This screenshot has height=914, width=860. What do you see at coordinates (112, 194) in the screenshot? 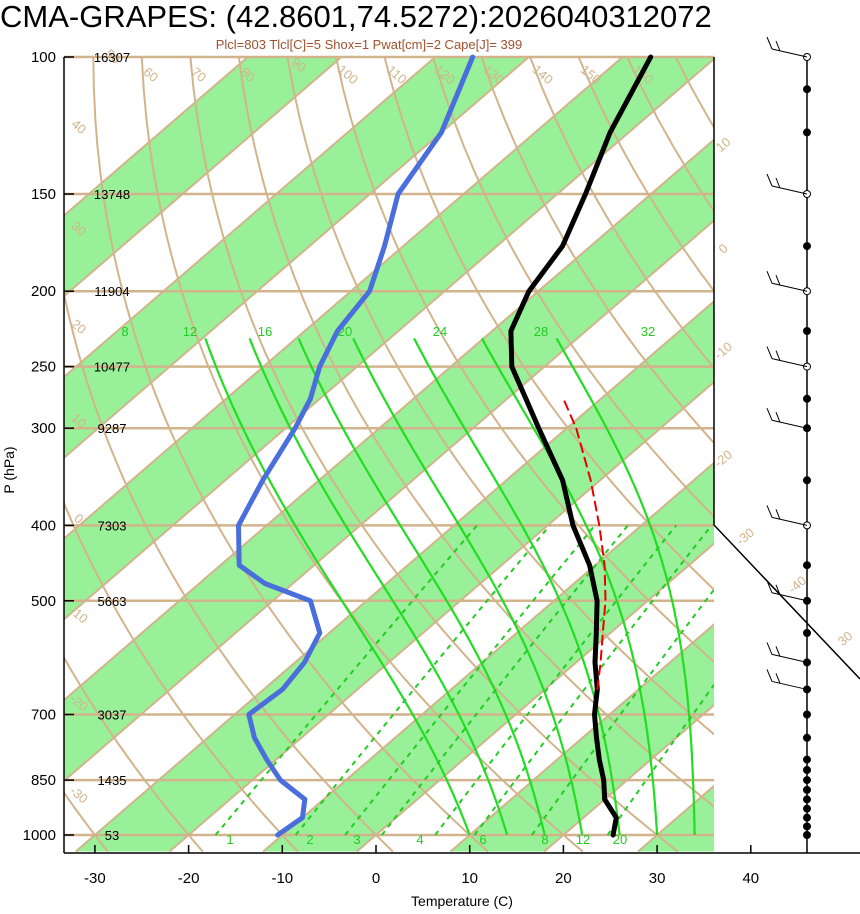
I see `height-label: 13748` at bounding box center [112, 194].